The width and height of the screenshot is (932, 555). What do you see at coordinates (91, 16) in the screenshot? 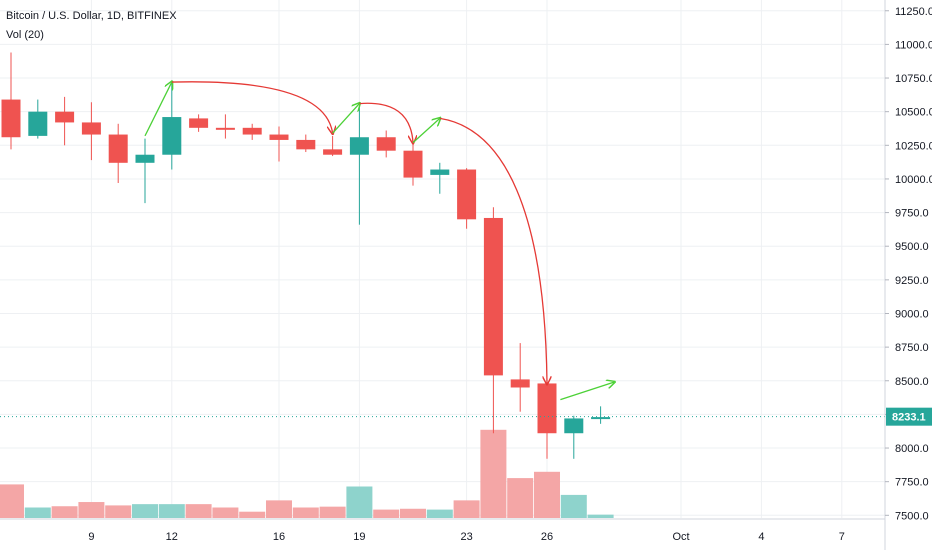
I see `symbol-title: Bitcoin / U.S. Dollar, 1D, BITFINEX` at bounding box center [91, 16].